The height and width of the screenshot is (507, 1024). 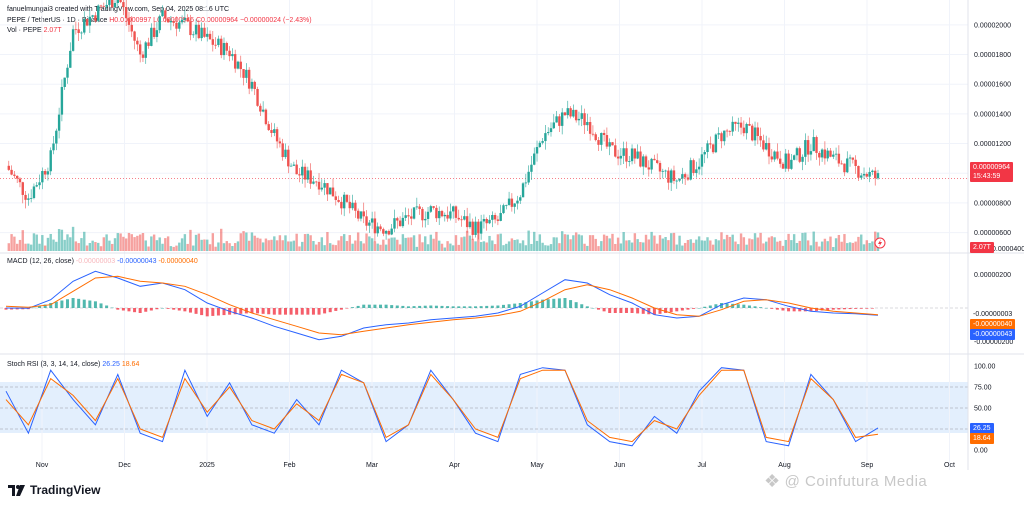 What do you see at coordinates (54, 364) in the screenshot?
I see `stoch-label: Stoch RSI (3, 3, 14, 14, close)` at bounding box center [54, 364].